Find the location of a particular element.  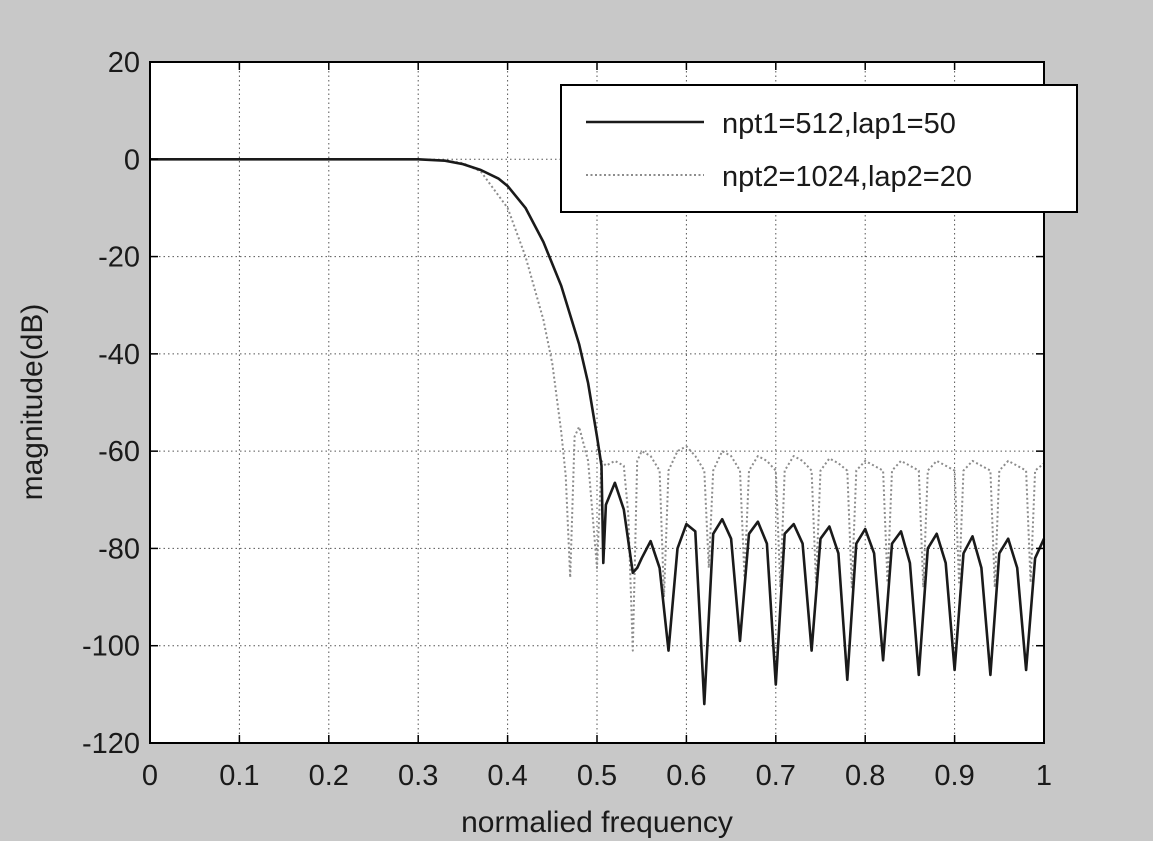

legend-box is located at coordinates (819, 148).